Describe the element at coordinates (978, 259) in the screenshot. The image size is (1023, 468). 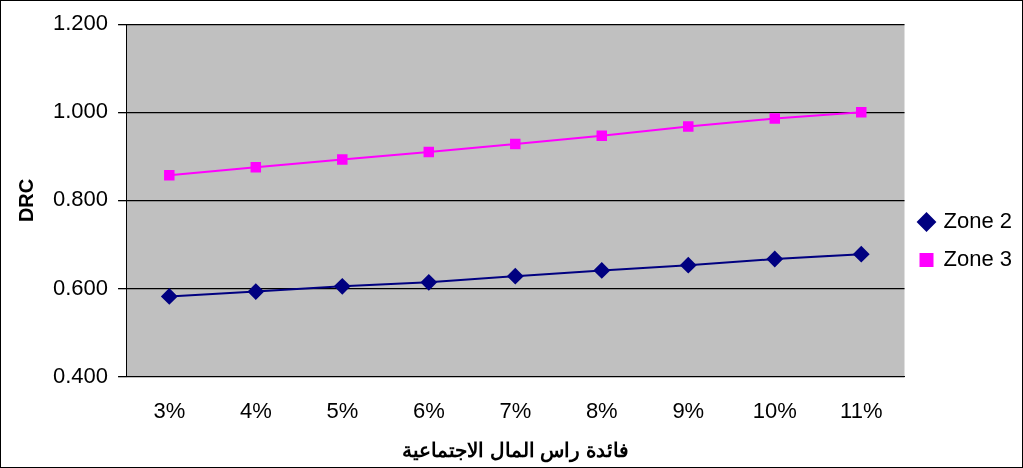
I see `legend-label: Zone 3` at that location.